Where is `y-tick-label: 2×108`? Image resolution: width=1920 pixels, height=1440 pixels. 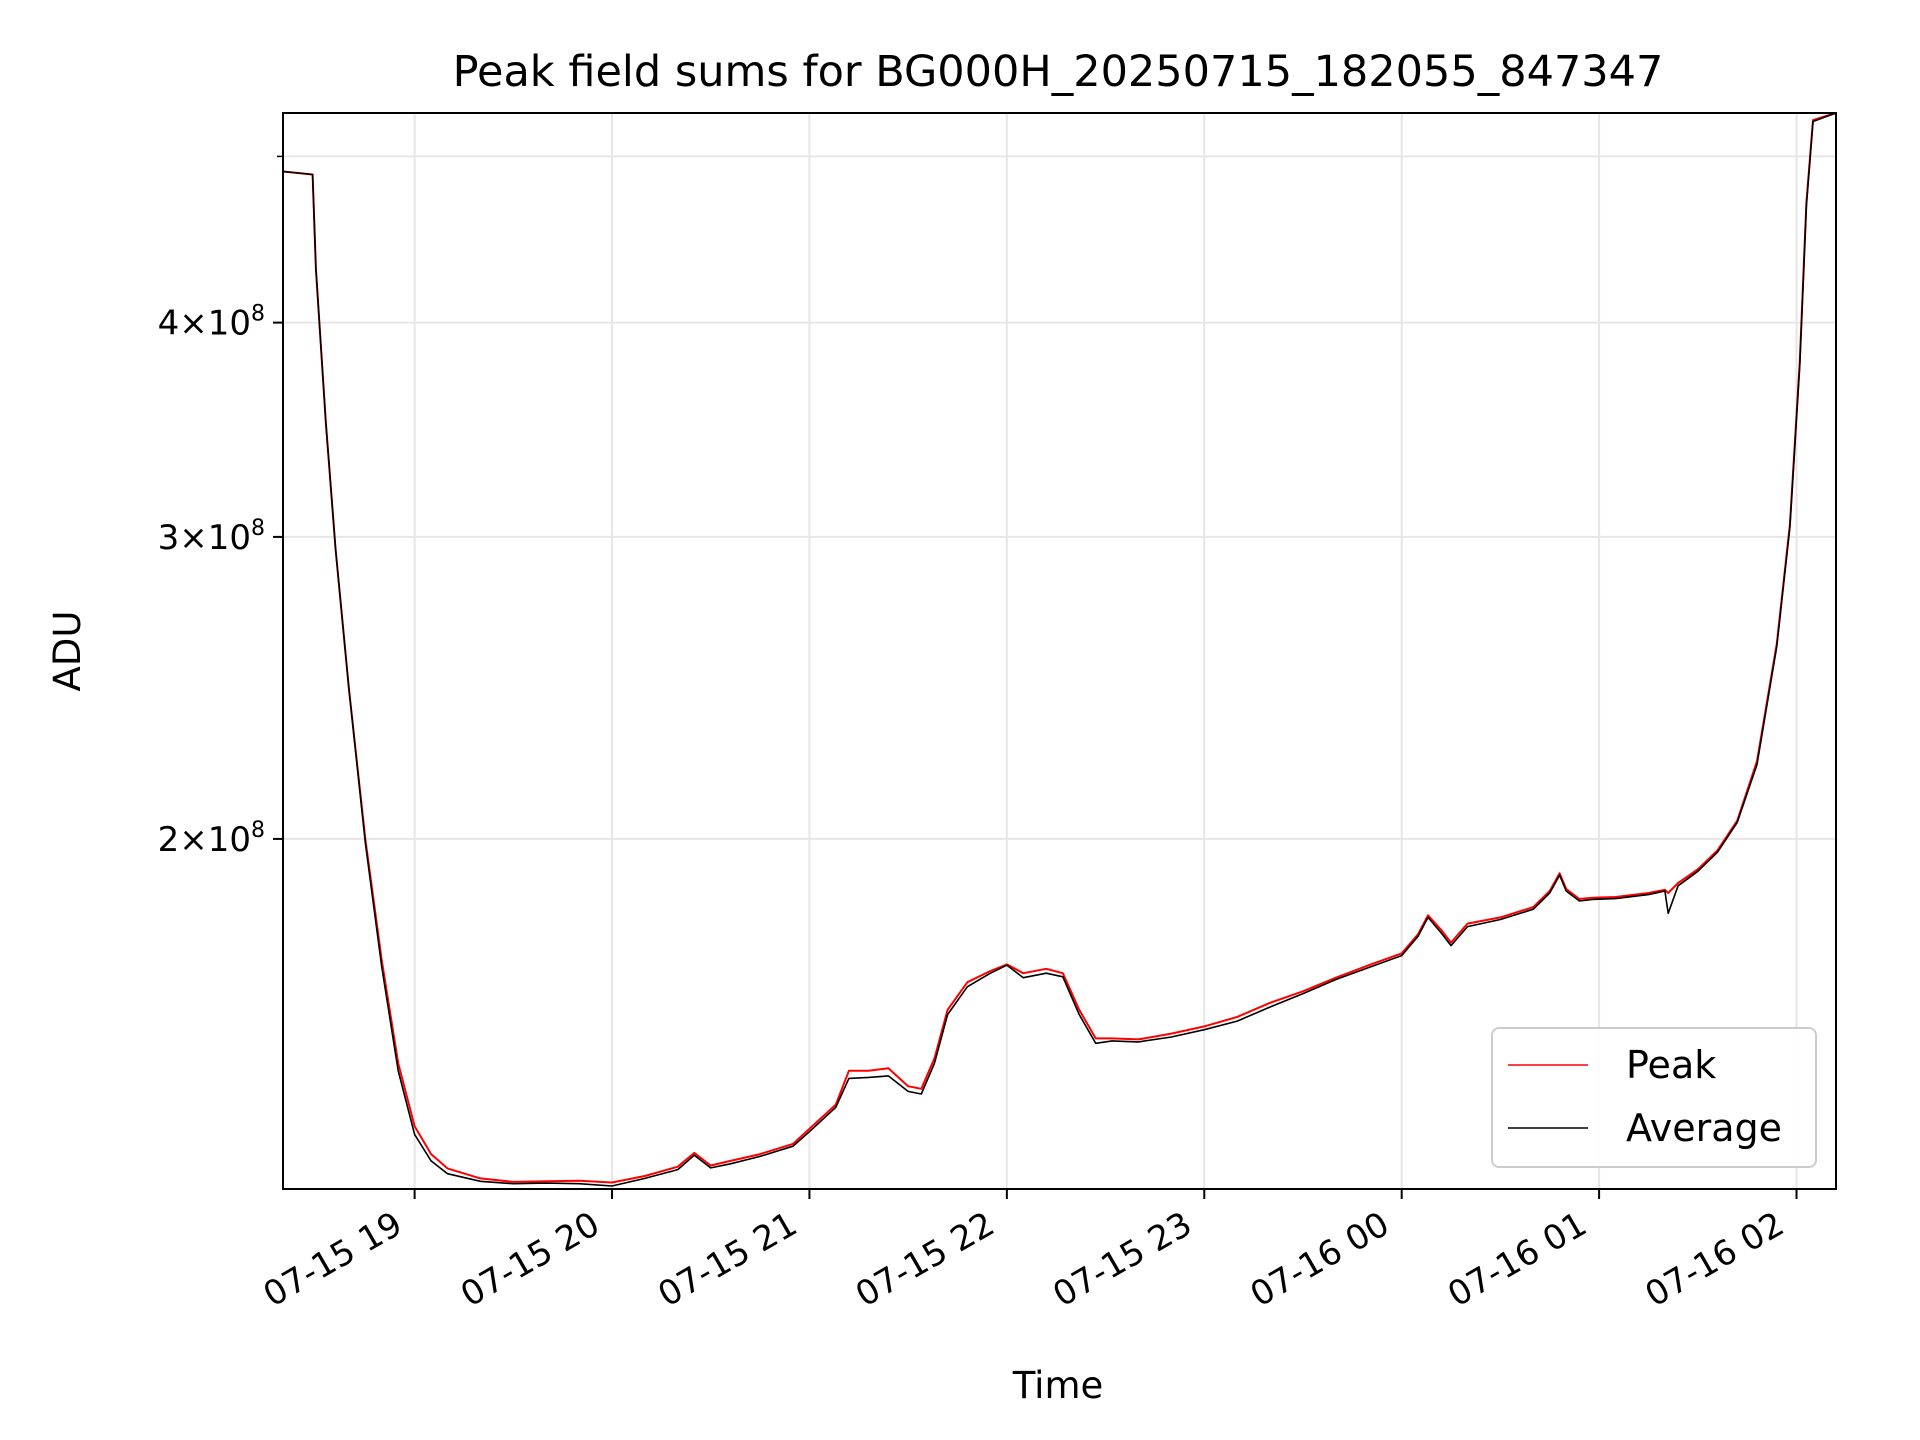 y-tick-label: 2×108 is located at coordinates (211, 839).